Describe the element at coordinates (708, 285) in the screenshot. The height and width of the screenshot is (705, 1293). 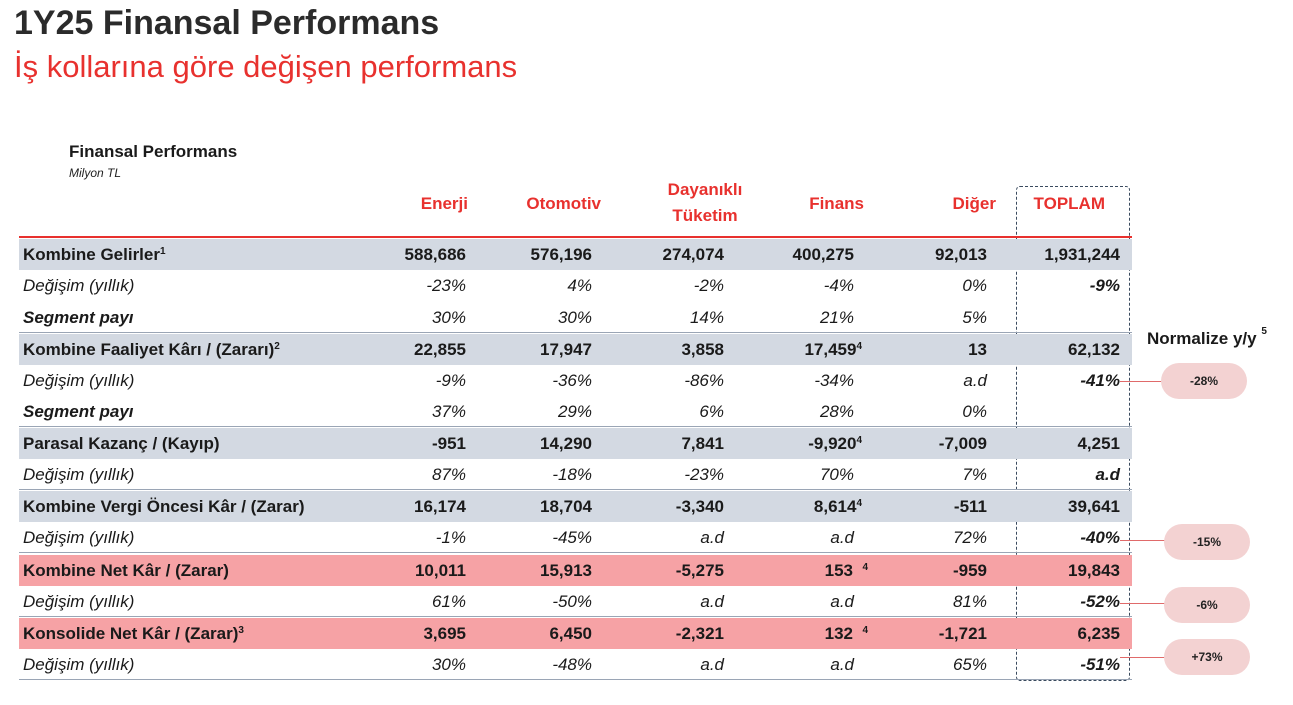
I see `cell-dayanikli: -2%` at that location.